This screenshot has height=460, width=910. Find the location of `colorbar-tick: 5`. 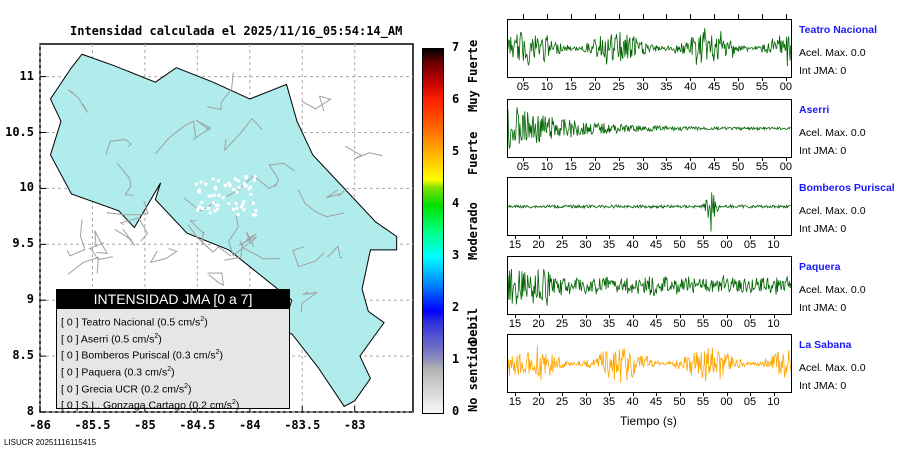

colorbar-tick: 5 is located at coordinates (456, 151).